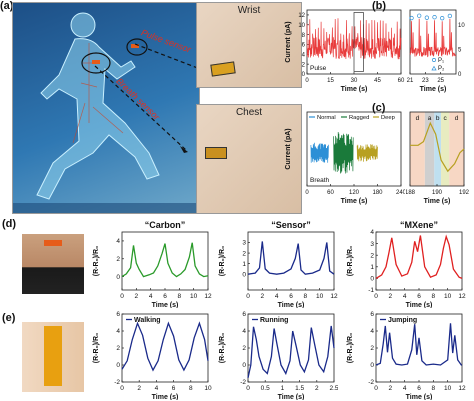  Describe the element at coordinates (440, 81) in the screenshot. I see `x-tick-label: 25` at that location.